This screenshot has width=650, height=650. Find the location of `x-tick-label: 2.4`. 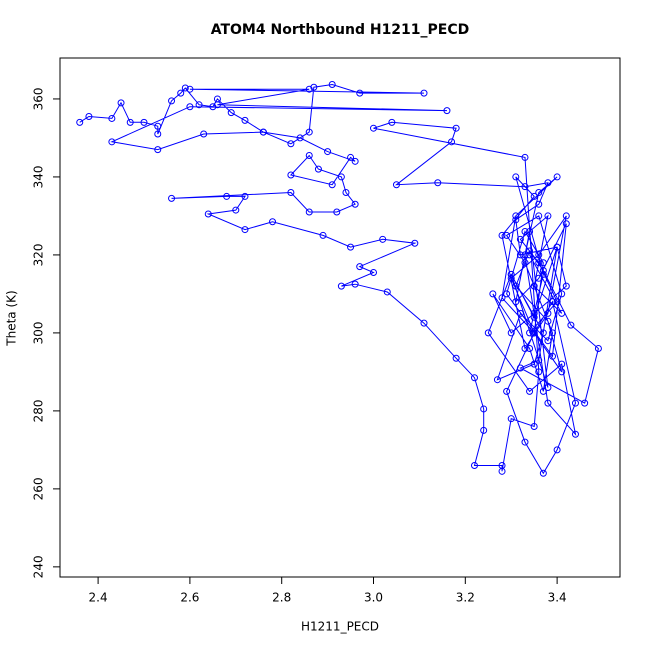

x-tick-label: 2.4 is located at coordinates (98, 598).